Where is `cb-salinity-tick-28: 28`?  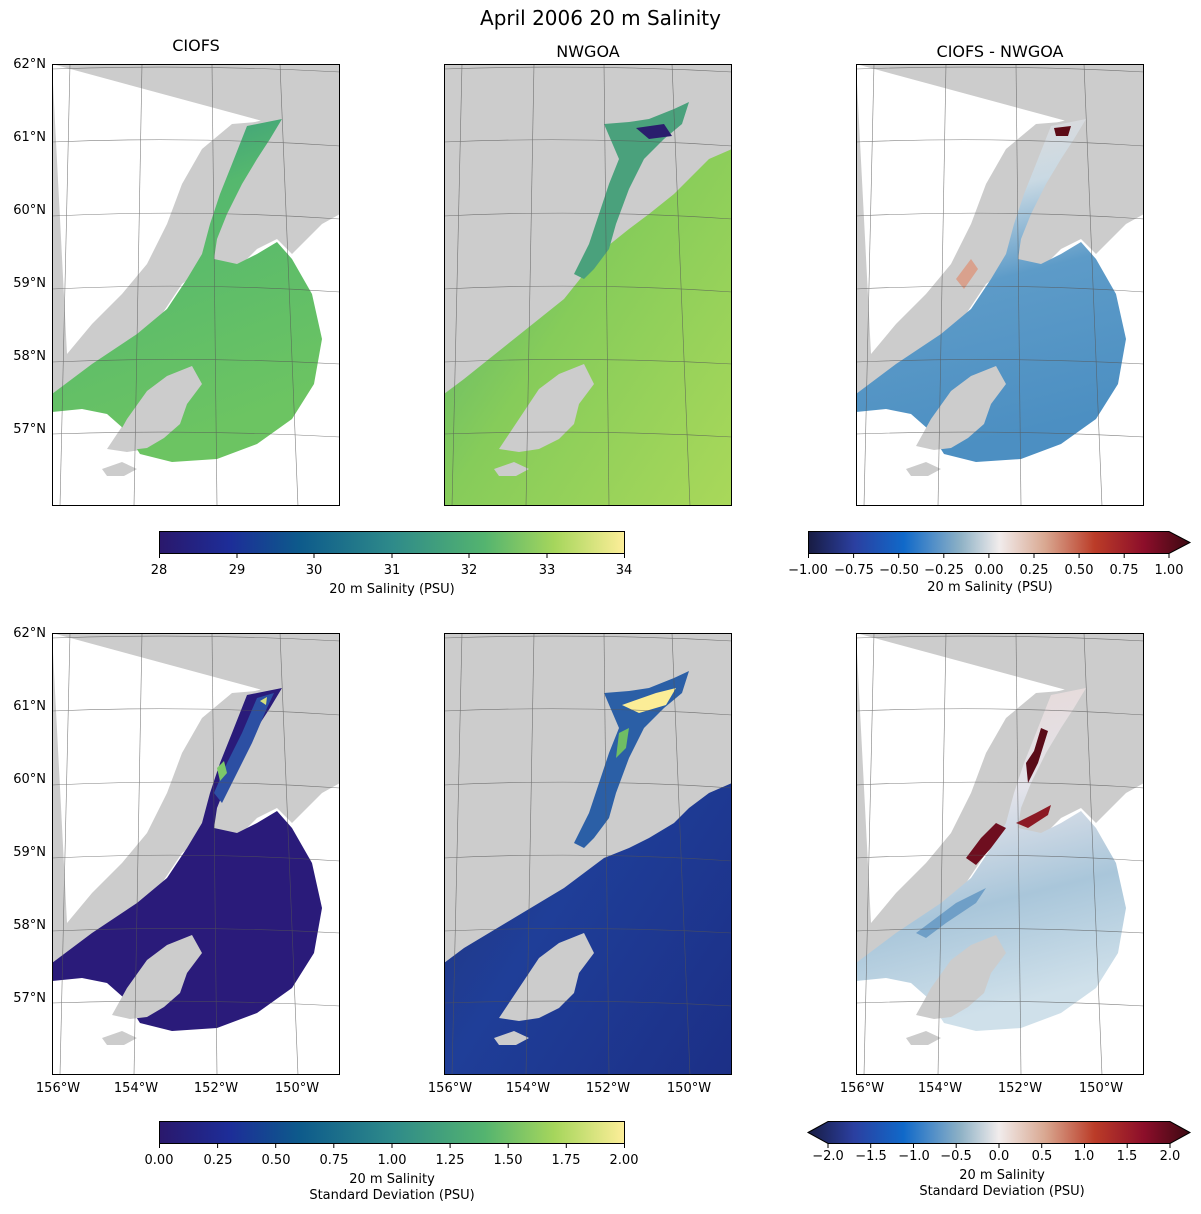 cb-salinity-tick-28: 28 is located at coordinates (159, 570).